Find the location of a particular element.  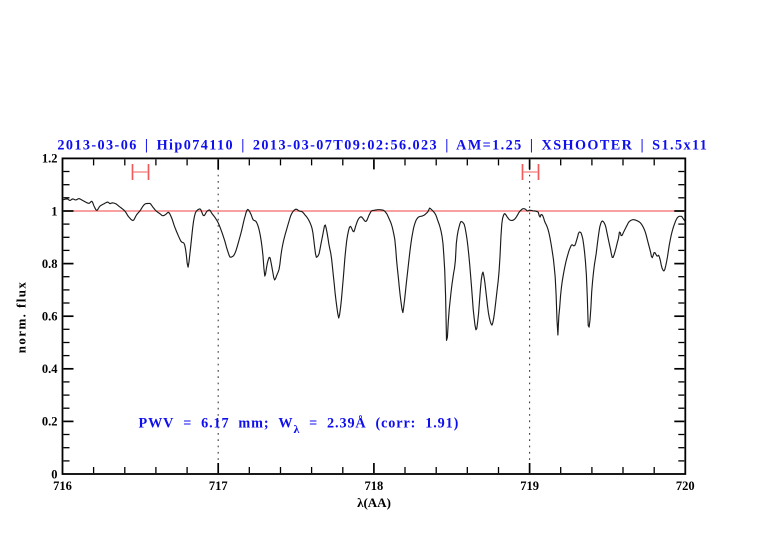

svg-text: 717 is located at coordinates (218, 486).